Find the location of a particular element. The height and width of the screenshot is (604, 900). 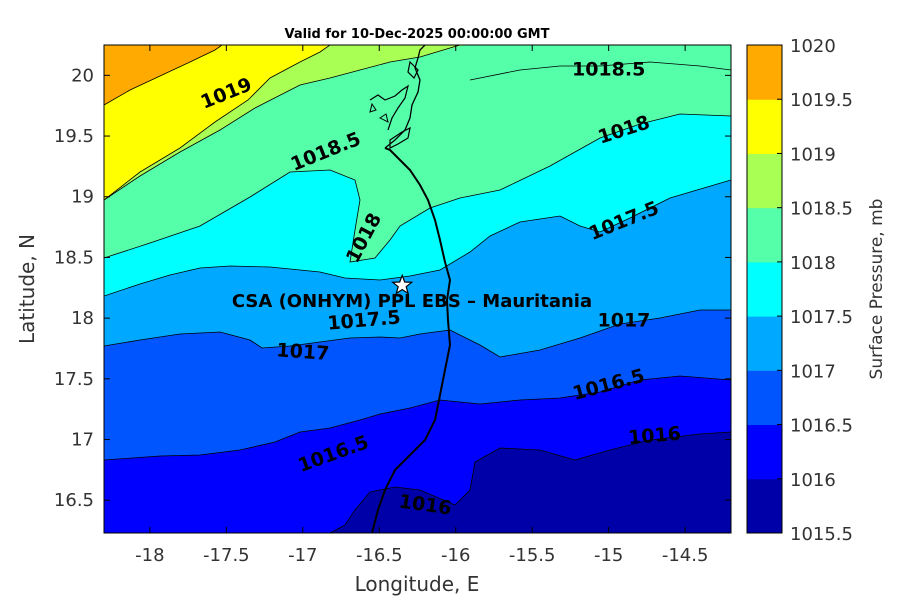

y-tick-label: 20 is located at coordinates (82, 75).